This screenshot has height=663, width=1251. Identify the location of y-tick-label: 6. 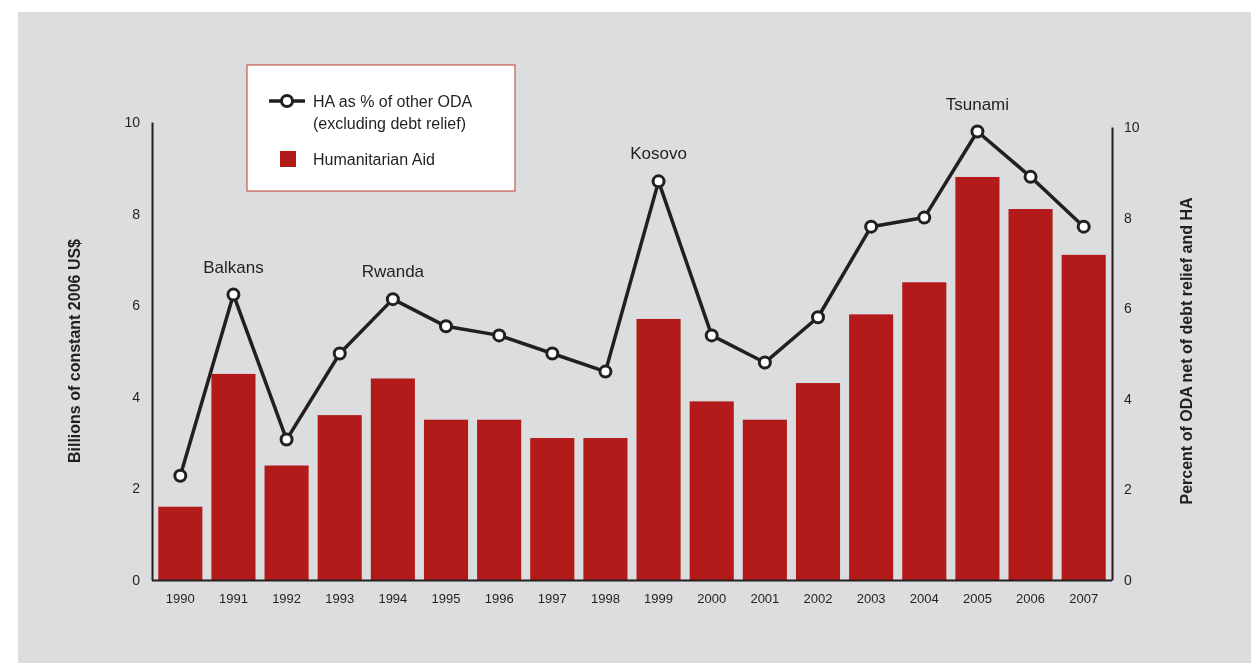
(136, 305).